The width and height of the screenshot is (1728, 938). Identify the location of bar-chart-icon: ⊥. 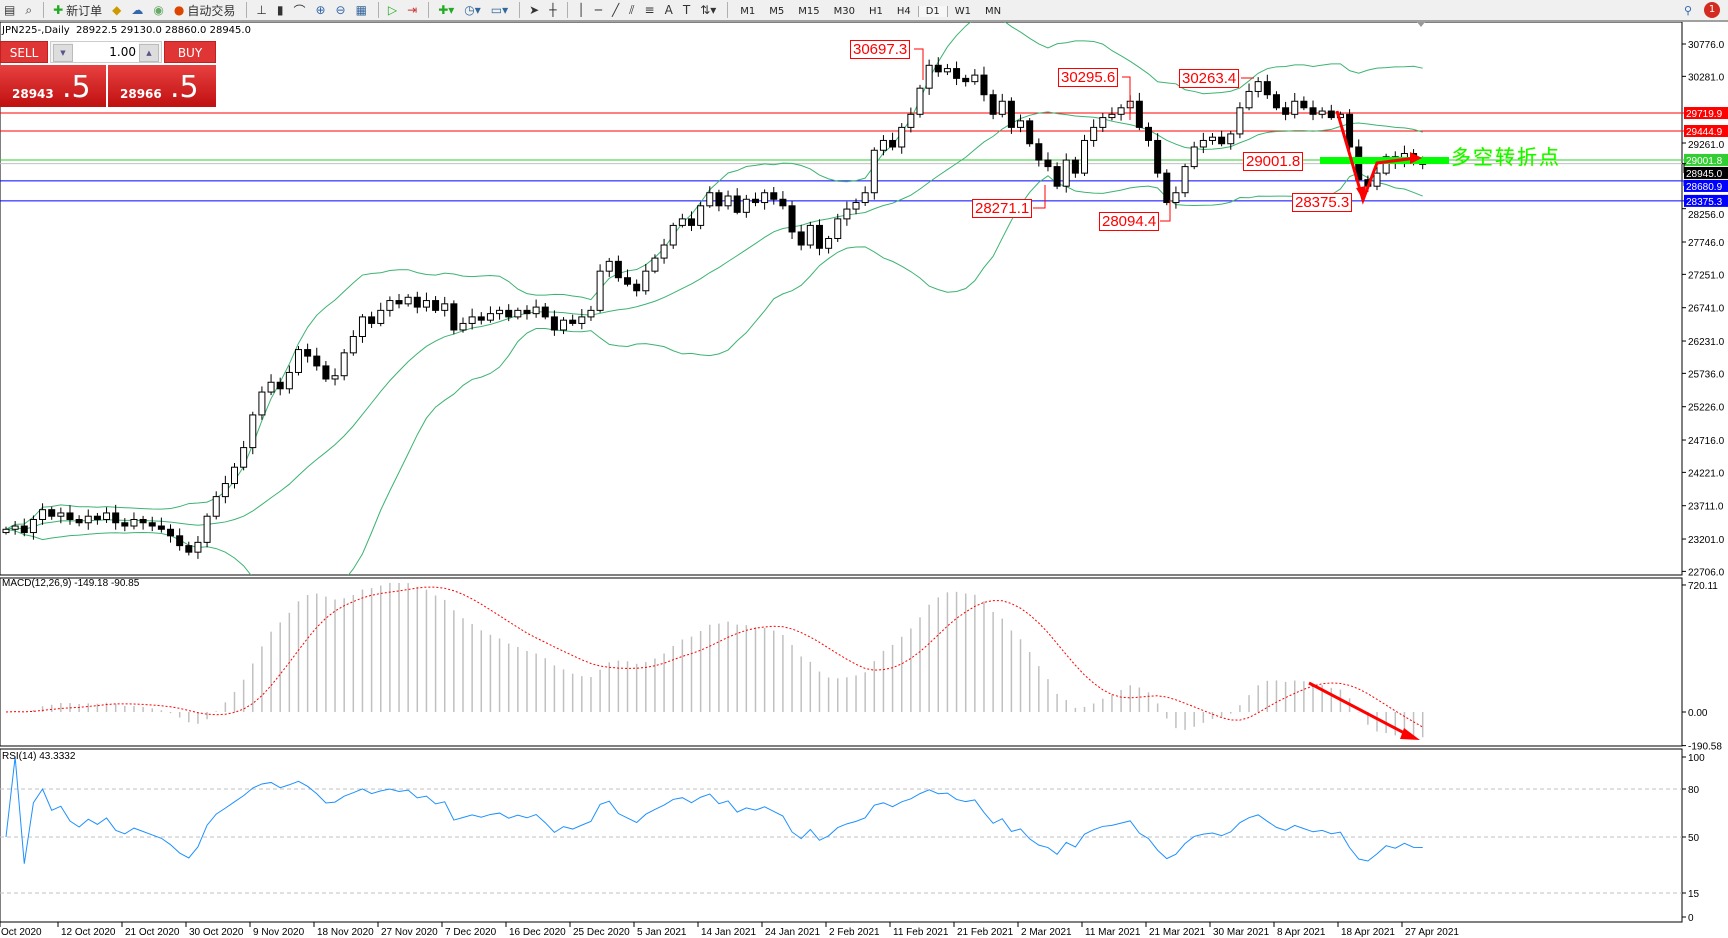
(261, 10).